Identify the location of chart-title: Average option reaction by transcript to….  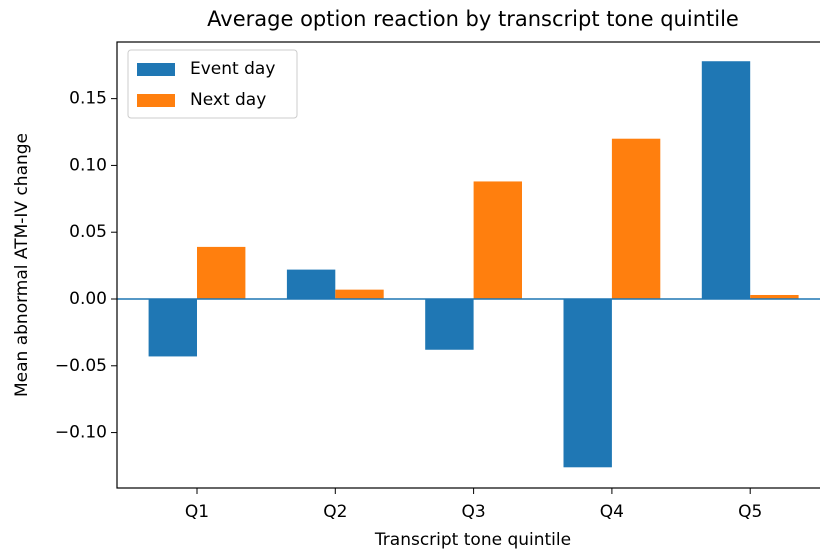
(473, 19).